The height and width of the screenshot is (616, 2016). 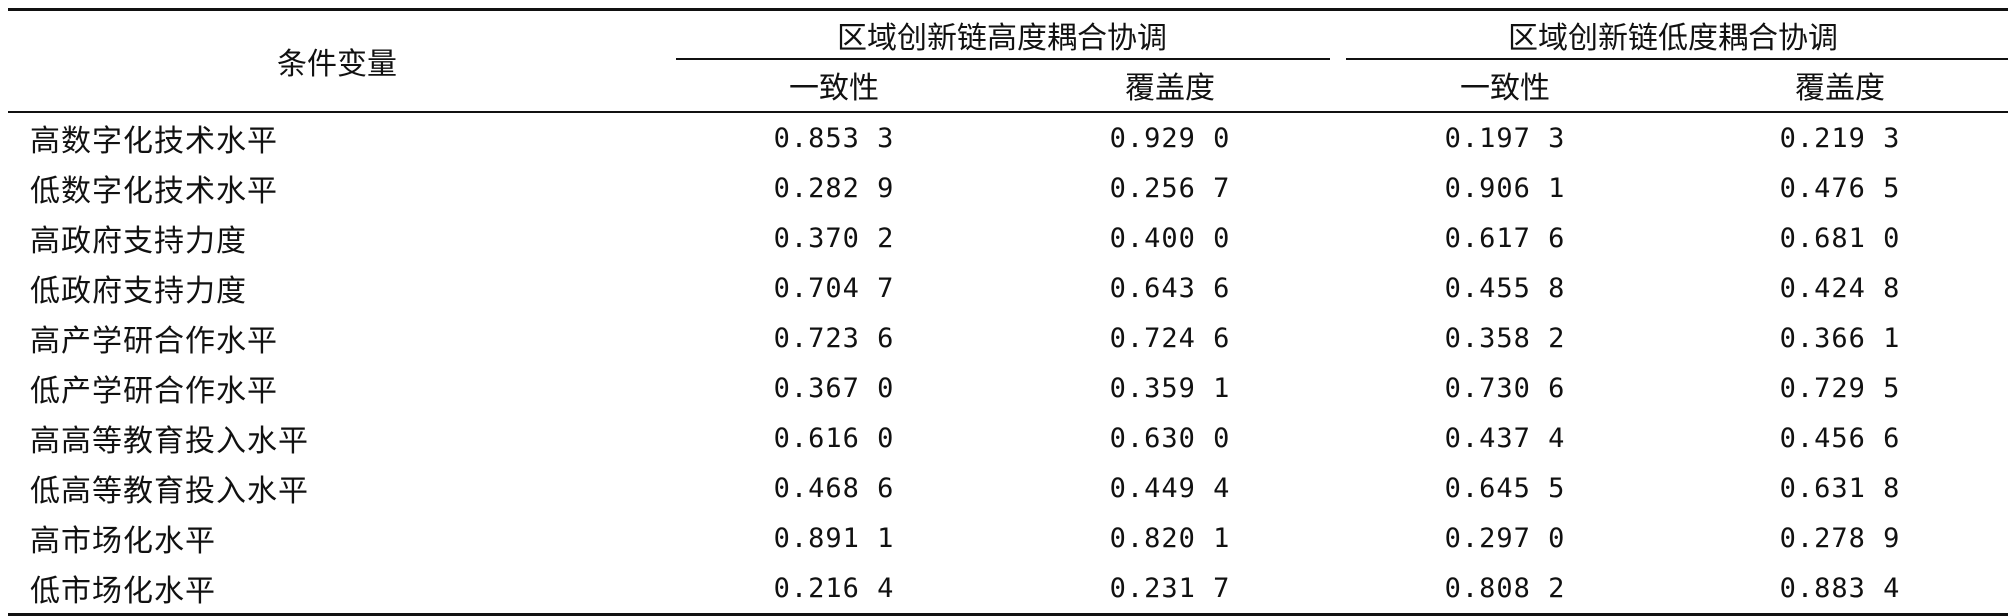 I want to click on cell-high-coverage: 0.630 0, so click(x=1170, y=438).